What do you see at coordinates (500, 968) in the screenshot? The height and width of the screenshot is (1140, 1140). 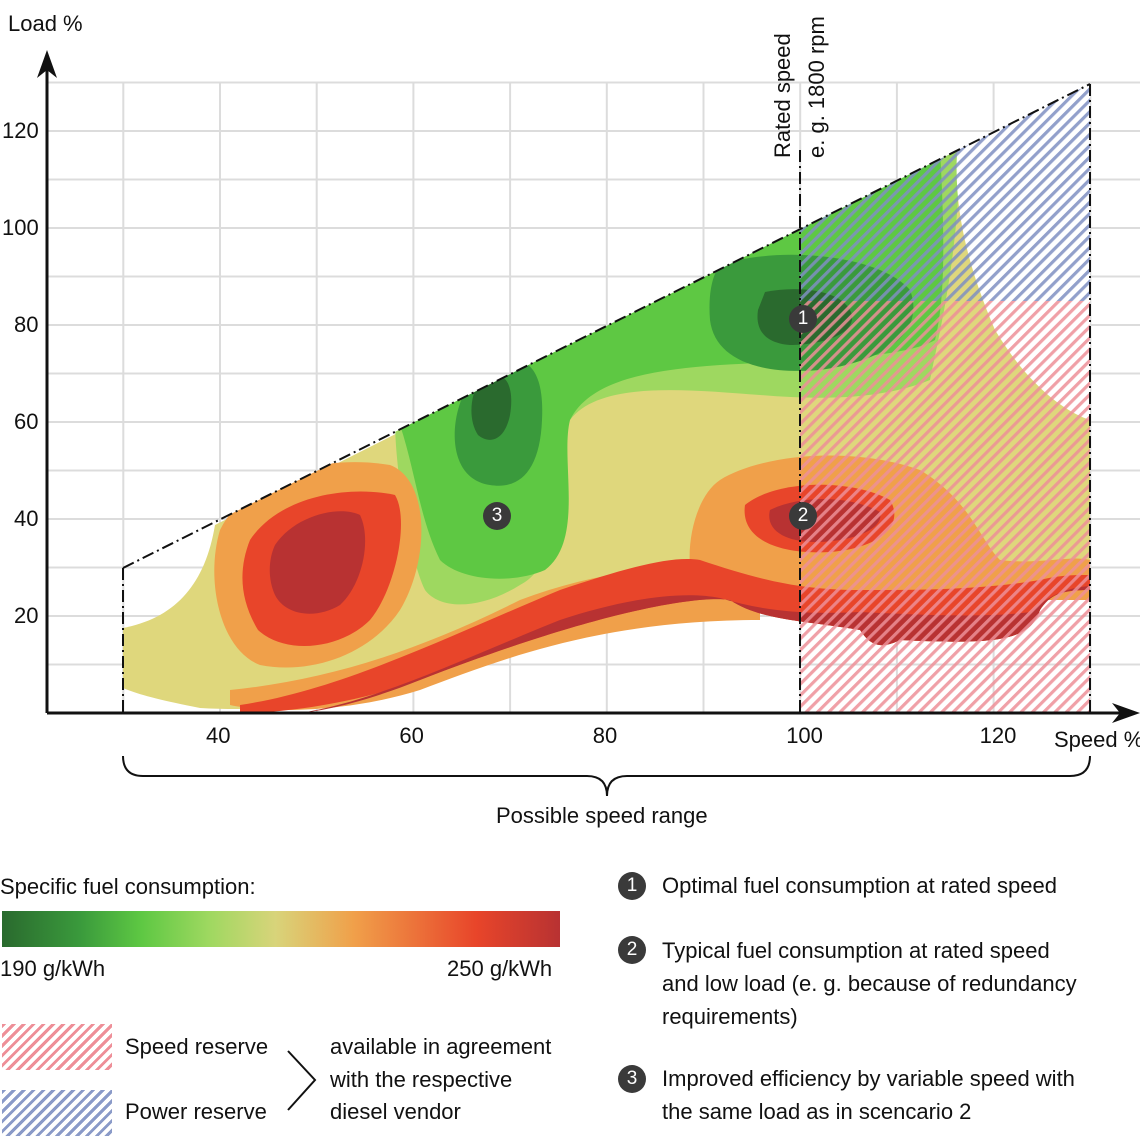 I see `colorbar-max-label: 250 g/kWh` at bounding box center [500, 968].